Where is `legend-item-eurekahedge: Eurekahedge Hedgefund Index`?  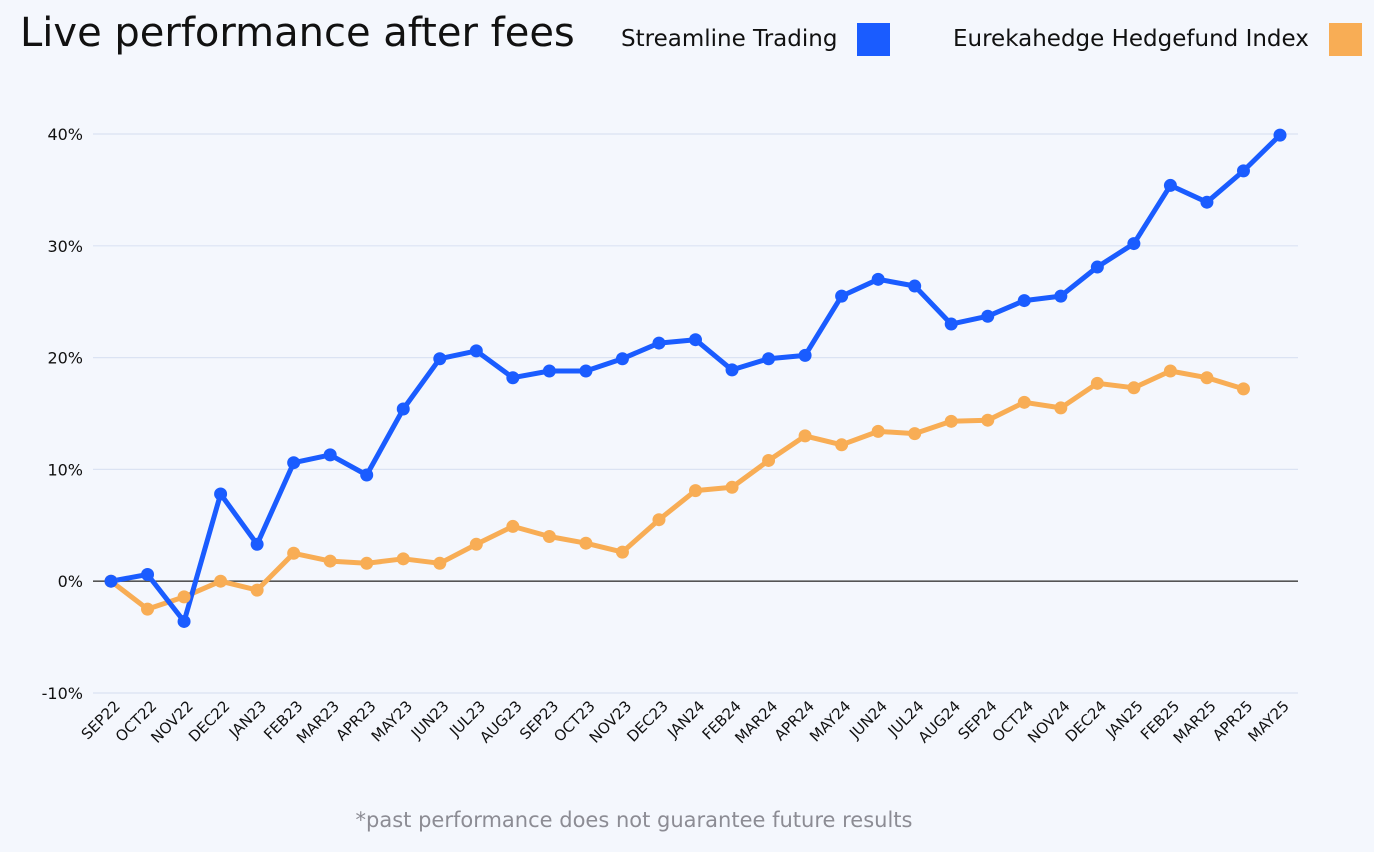 legend-item-eurekahedge: Eurekahedge Hedgefund Index is located at coordinates (1157, 39).